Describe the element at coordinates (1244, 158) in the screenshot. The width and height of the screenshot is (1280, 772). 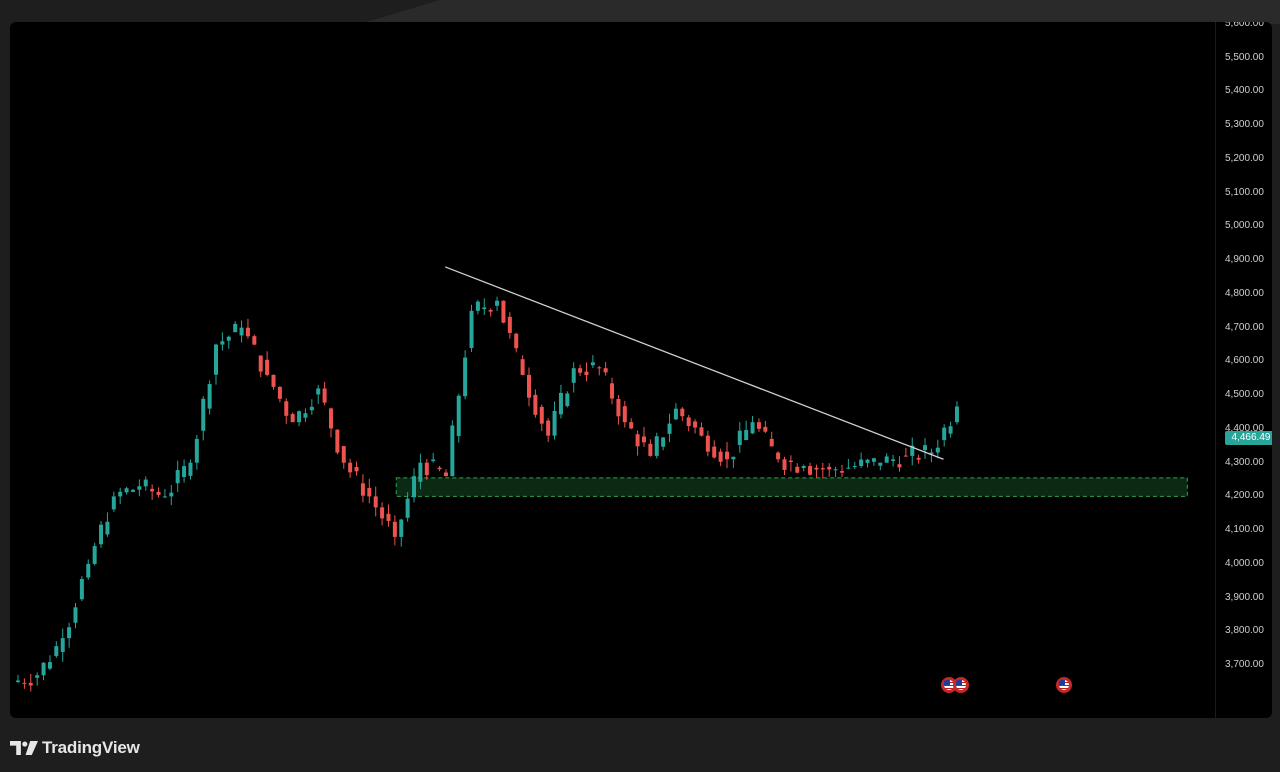
I see `price-tick-label: 5,200.00` at that location.